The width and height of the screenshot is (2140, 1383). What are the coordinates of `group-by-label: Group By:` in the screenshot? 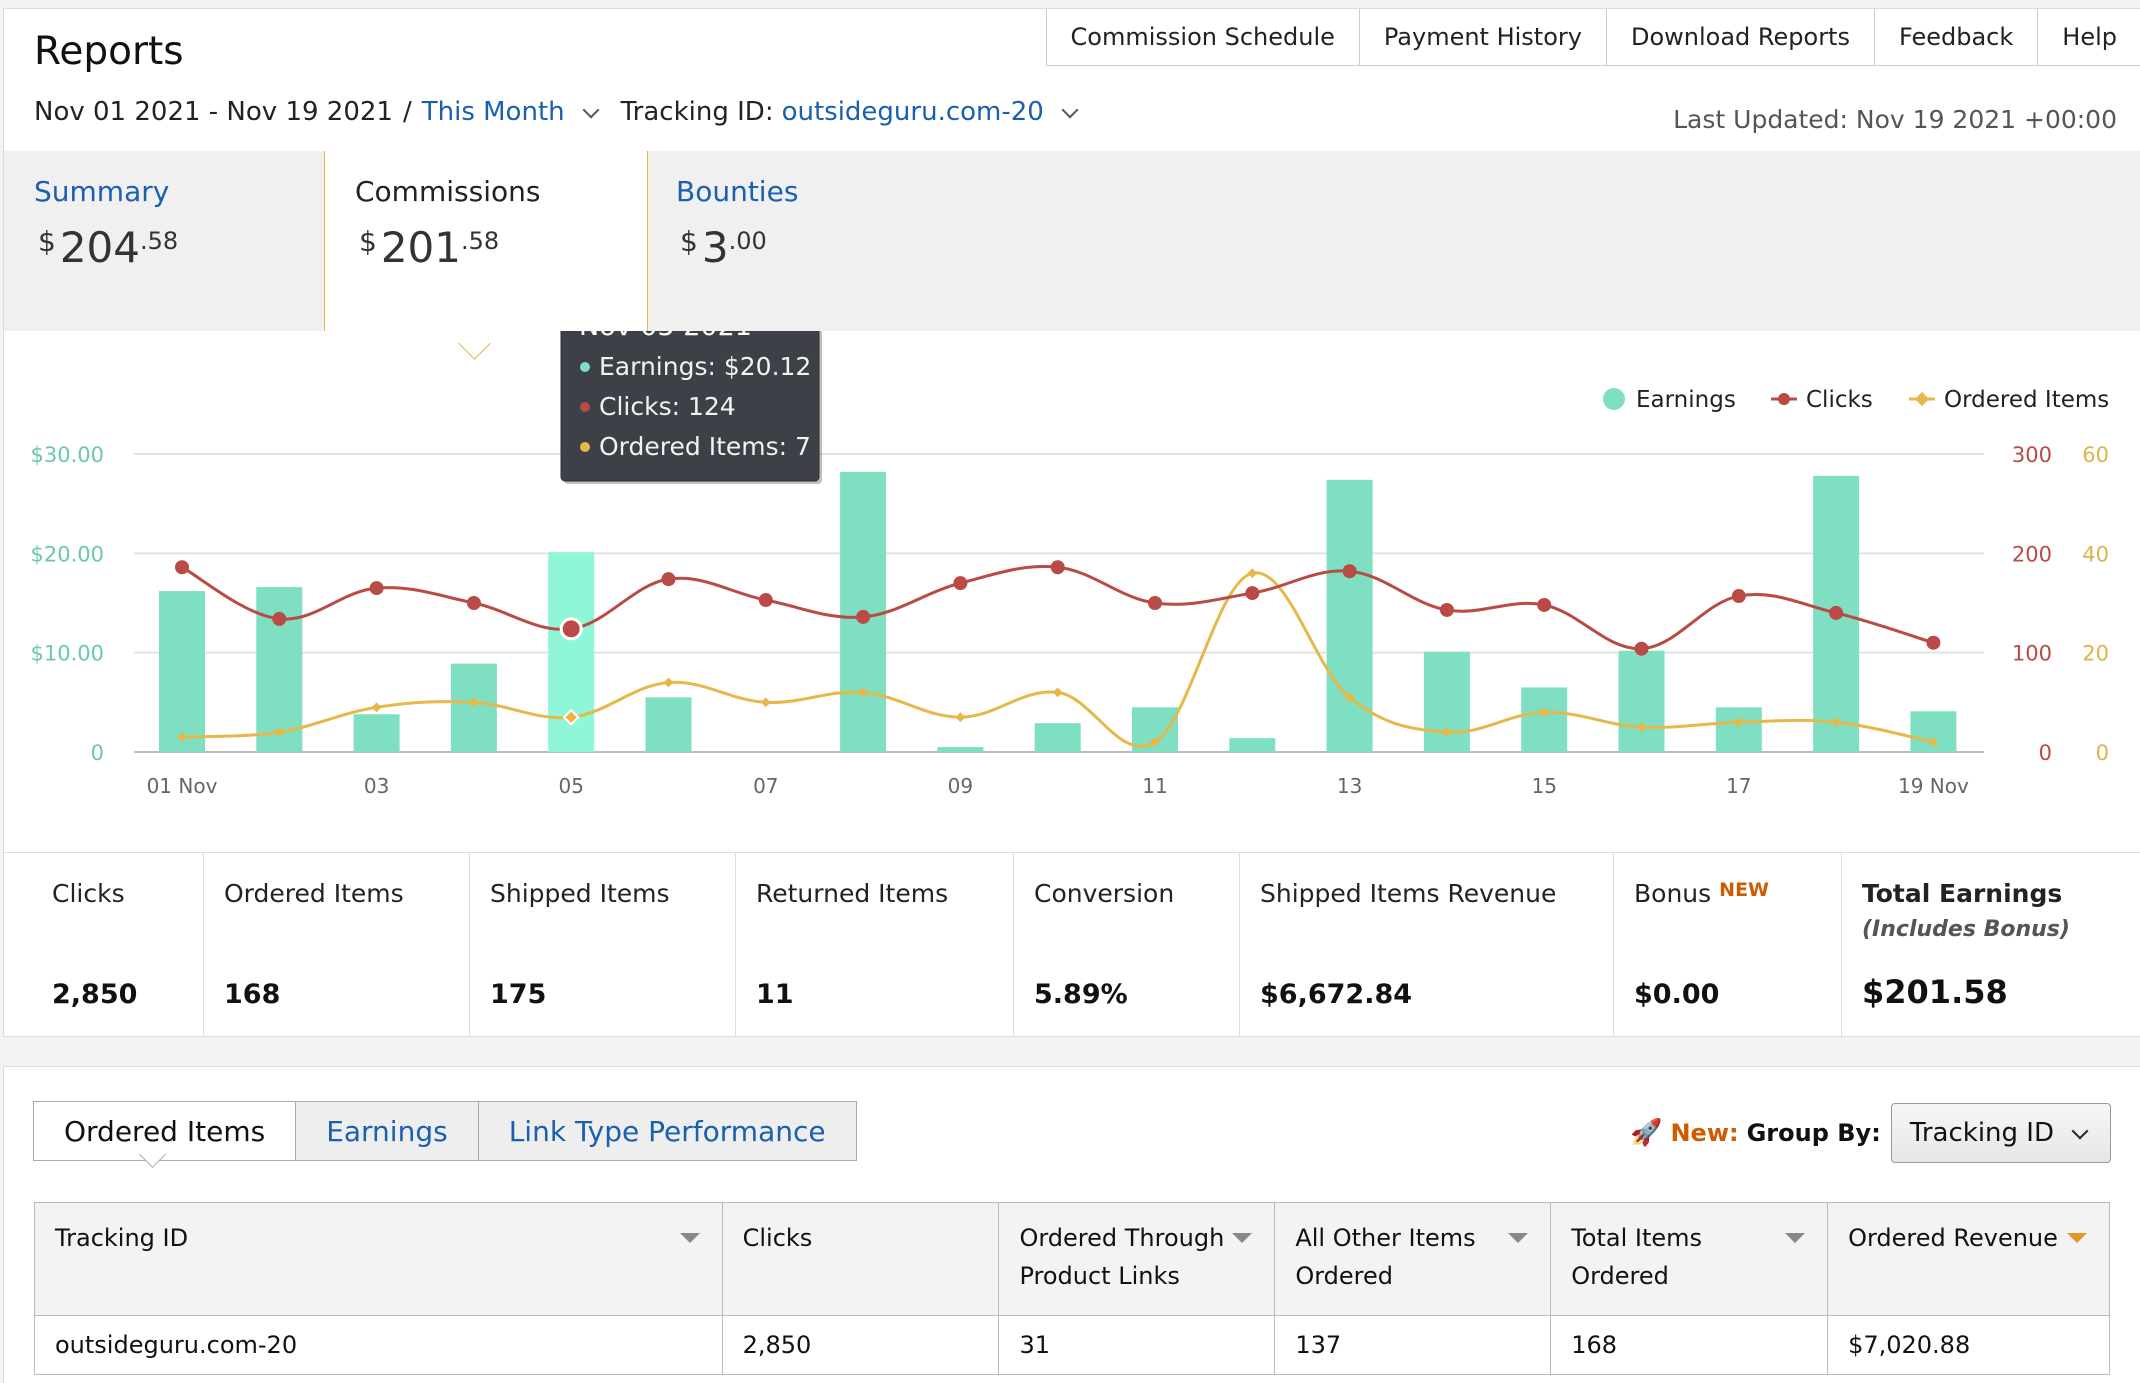 It's located at (1813, 1133).